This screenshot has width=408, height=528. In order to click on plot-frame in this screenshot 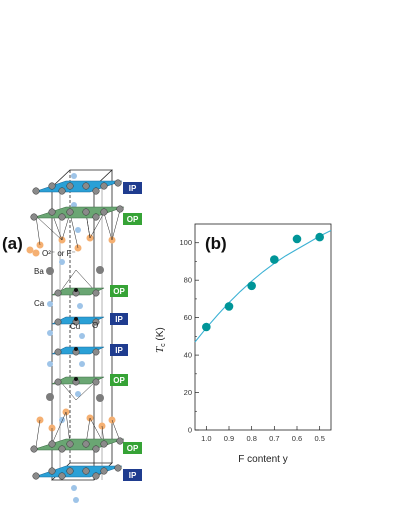, I will do `click(263, 327)`.